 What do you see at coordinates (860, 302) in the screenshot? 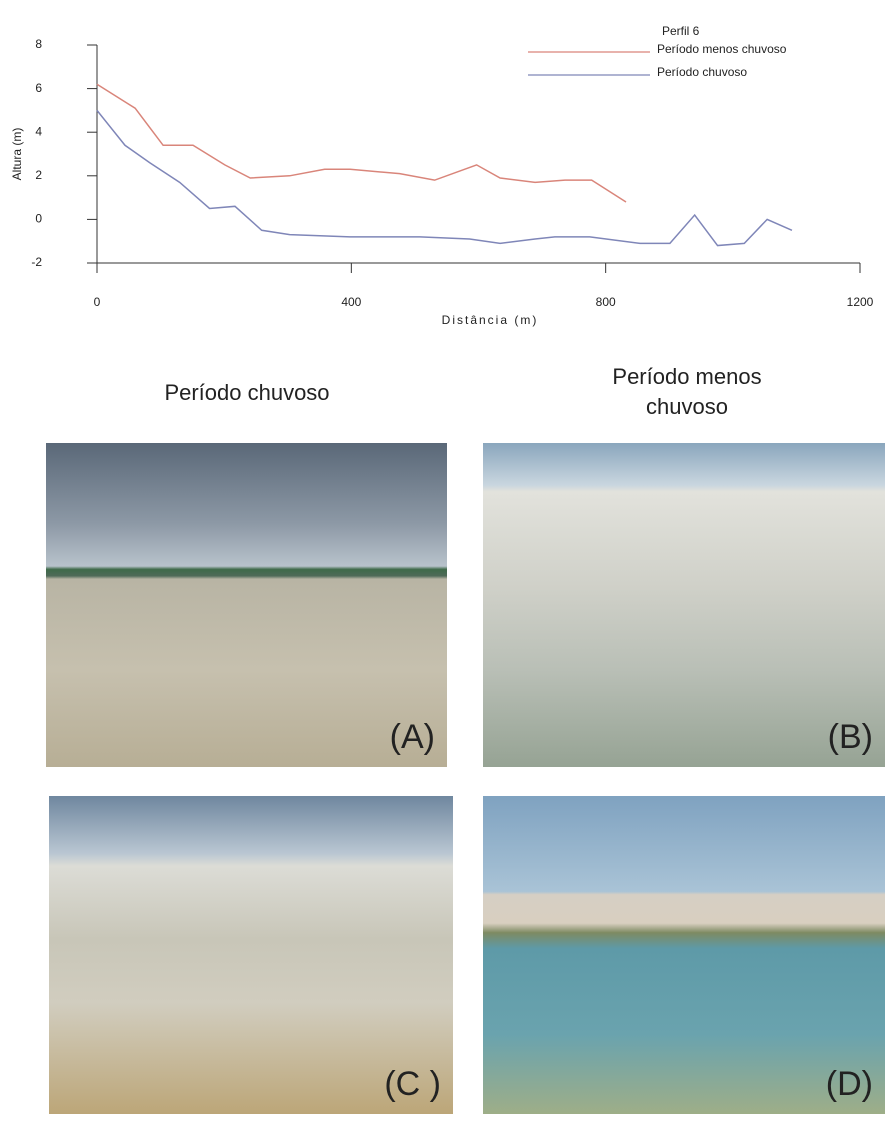
I see `x-tick-label: 1200` at bounding box center [860, 302].